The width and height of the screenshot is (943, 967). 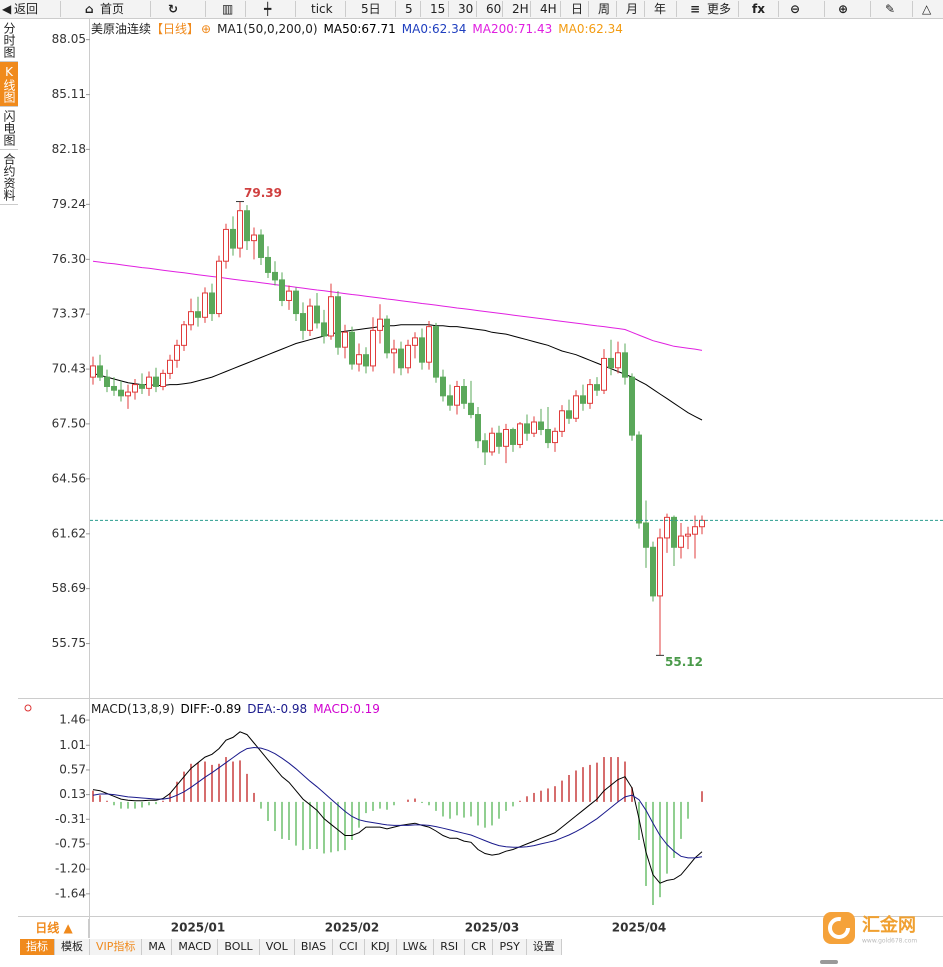 What do you see at coordinates (577, 9) in the screenshot?
I see `toolbar-button: 日` at bounding box center [577, 9].